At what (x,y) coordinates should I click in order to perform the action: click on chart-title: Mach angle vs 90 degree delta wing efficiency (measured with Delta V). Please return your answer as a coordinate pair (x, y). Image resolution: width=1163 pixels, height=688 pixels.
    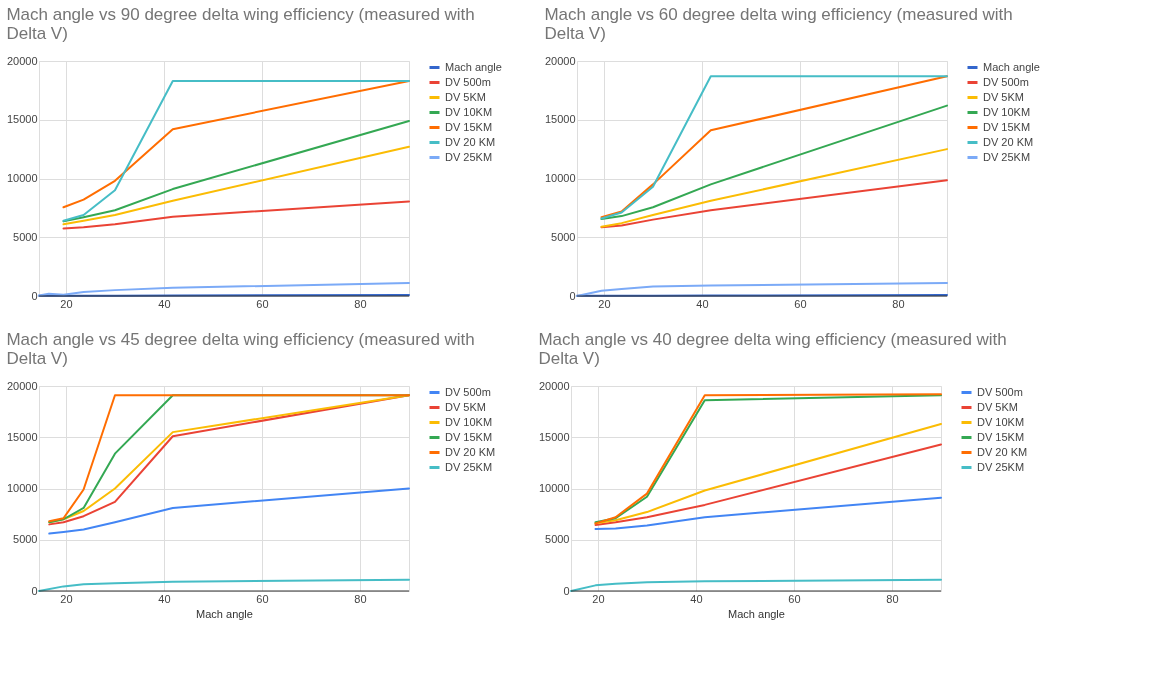
    Looking at the image, I should click on (240, 24).